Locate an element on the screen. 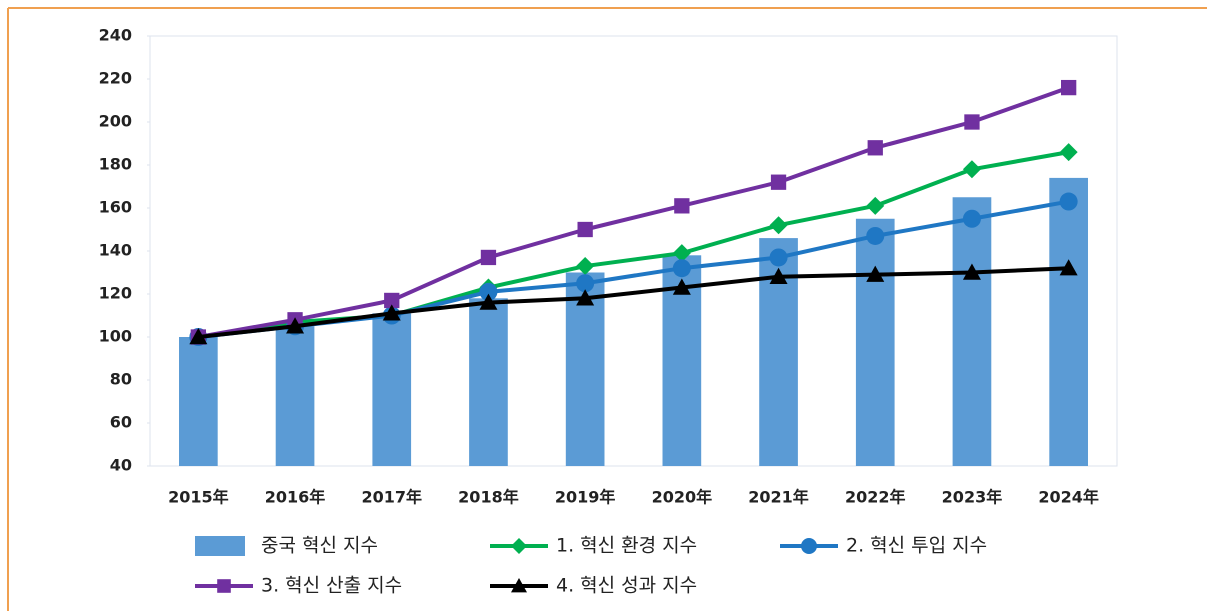 The height and width of the screenshot is (611, 1207). legend-swatch is located at coordinates (220, 546).